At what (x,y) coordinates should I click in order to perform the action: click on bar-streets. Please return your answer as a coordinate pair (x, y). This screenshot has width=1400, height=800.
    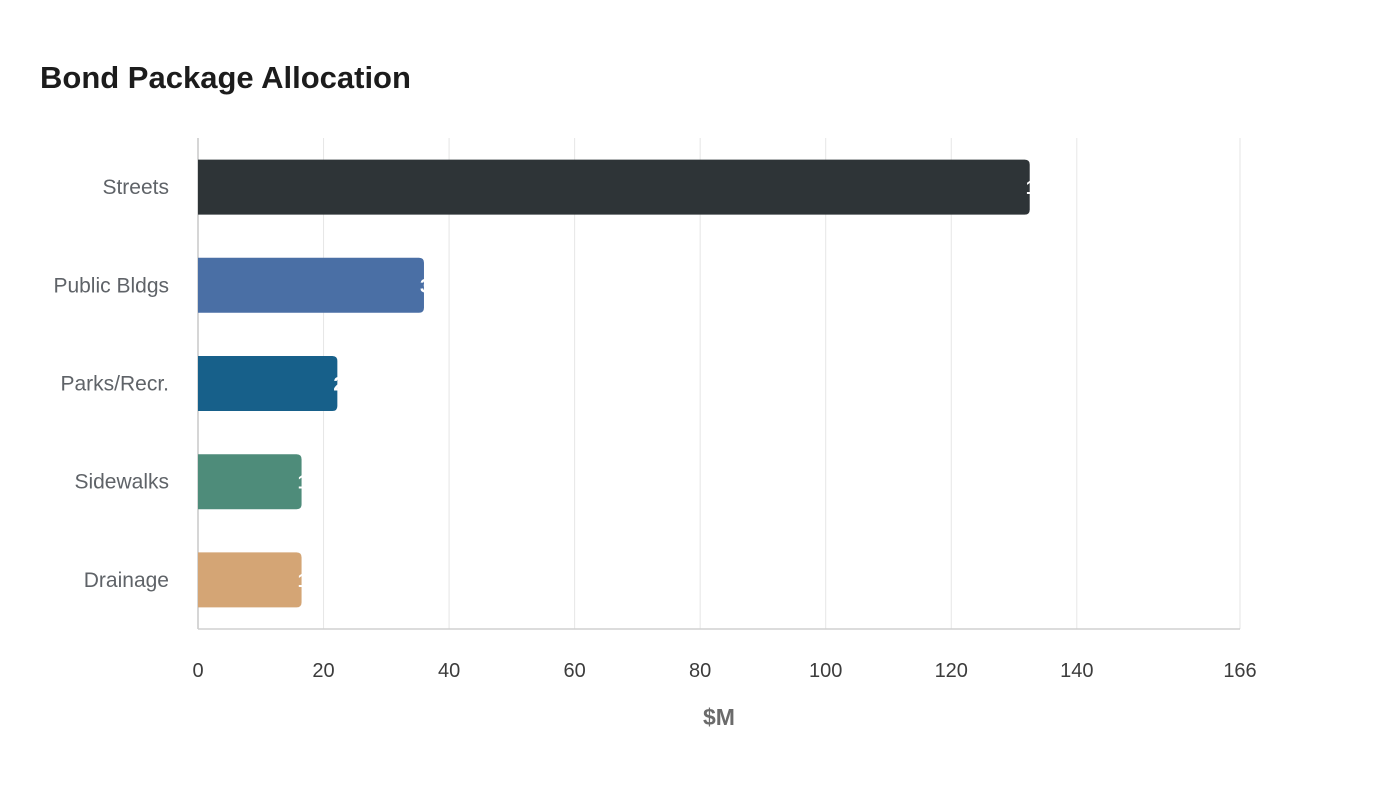
    Looking at the image, I should click on (614, 187).